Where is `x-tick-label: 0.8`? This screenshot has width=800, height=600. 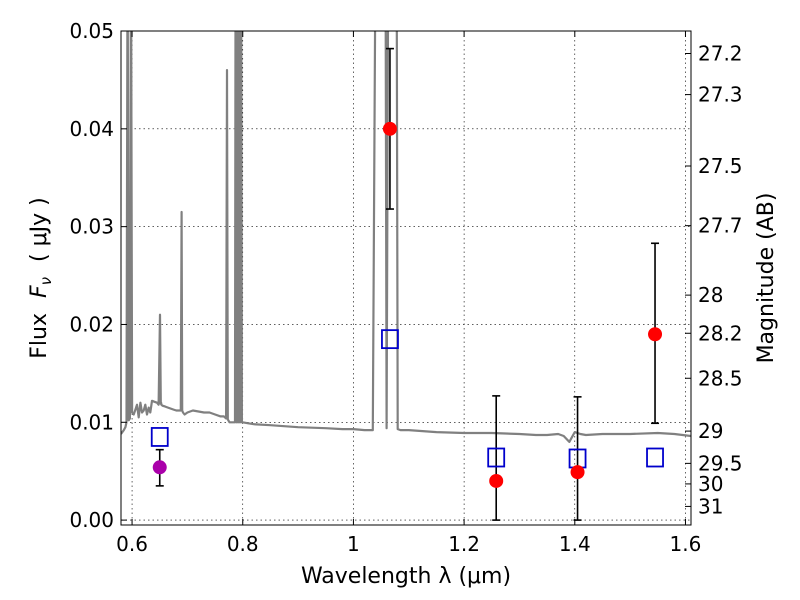 x-tick-label: 0.8 is located at coordinates (243, 544).